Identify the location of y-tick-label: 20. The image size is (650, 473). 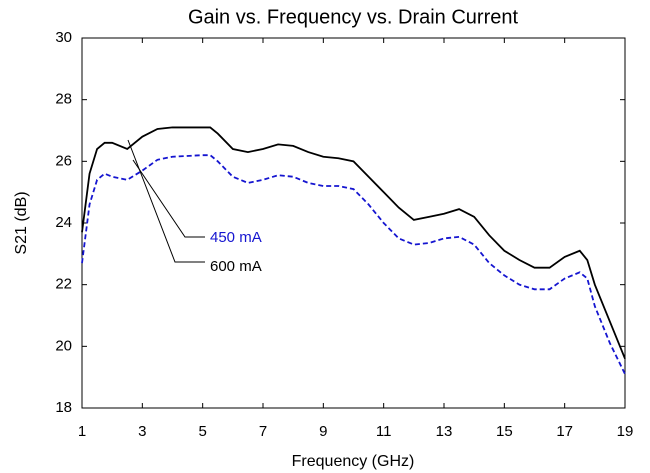
(63, 345).